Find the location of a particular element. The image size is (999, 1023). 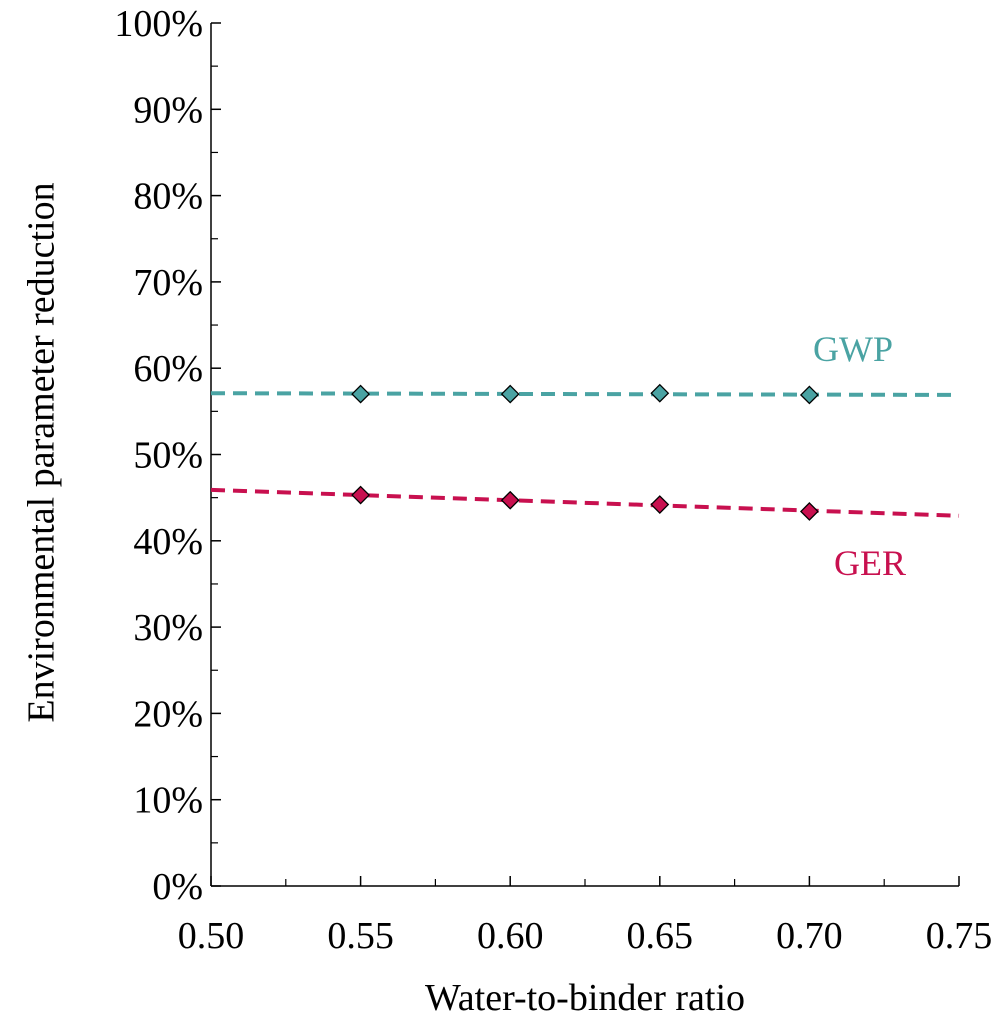

x-axis-title: Water-to-binder ratio is located at coordinates (585, 998).